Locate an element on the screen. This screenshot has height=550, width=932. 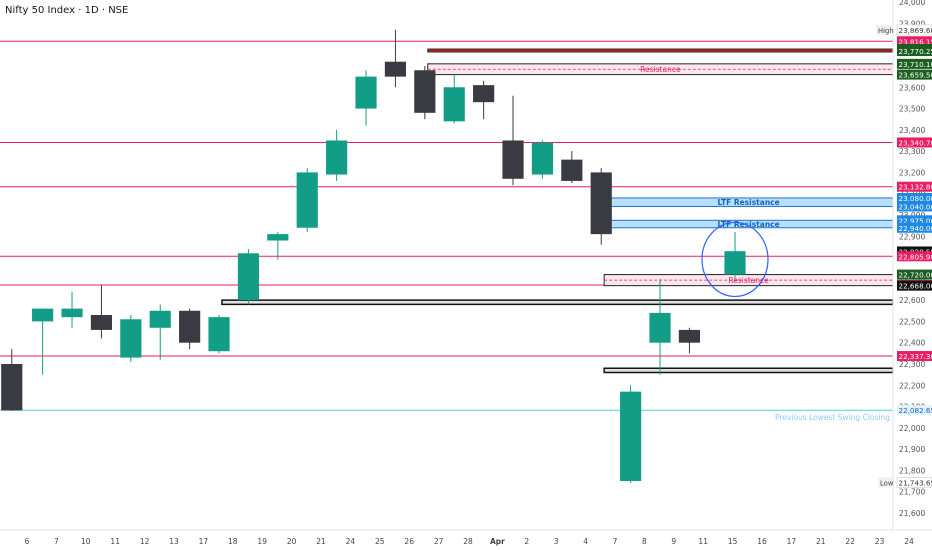
x-tick-label: 16 is located at coordinates (762, 541).